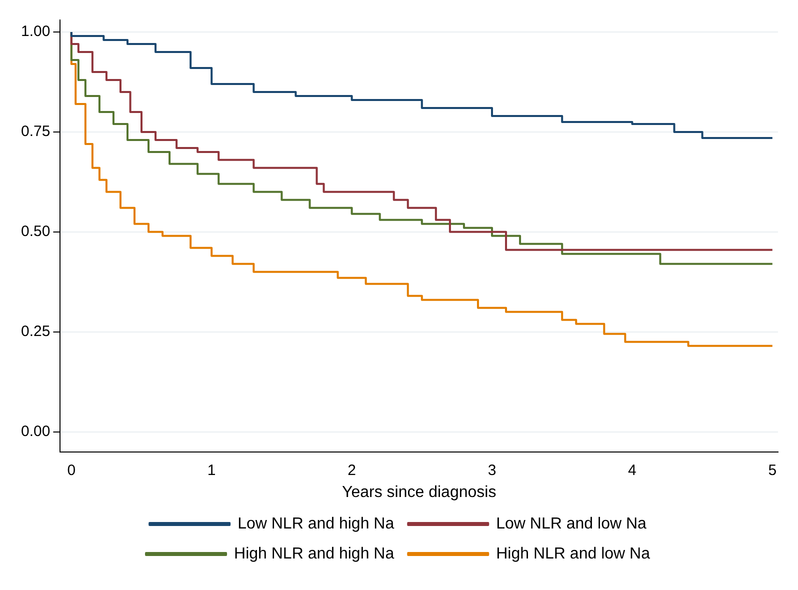 This screenshot has height=590, width=798. What do you see at coordinates (772, 470) in the screenshot?
I see `x-tick-label: 5` at bounding box center [772, 470].